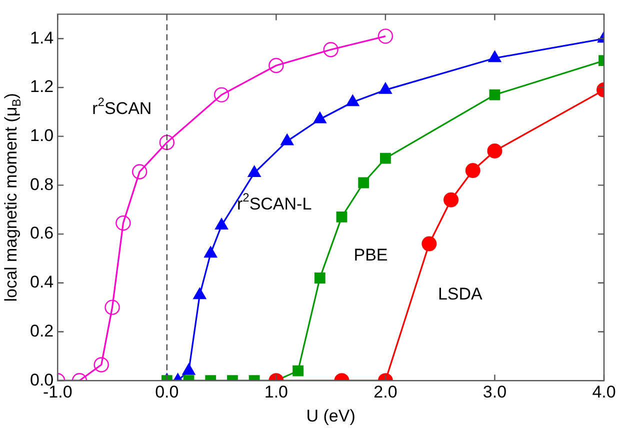 The width and height of the screenshot is (618, 431). What do you see at coordinates (371, 255) in the screenshot?
I see `series-label: PBE` at bounding box center [371, 255].